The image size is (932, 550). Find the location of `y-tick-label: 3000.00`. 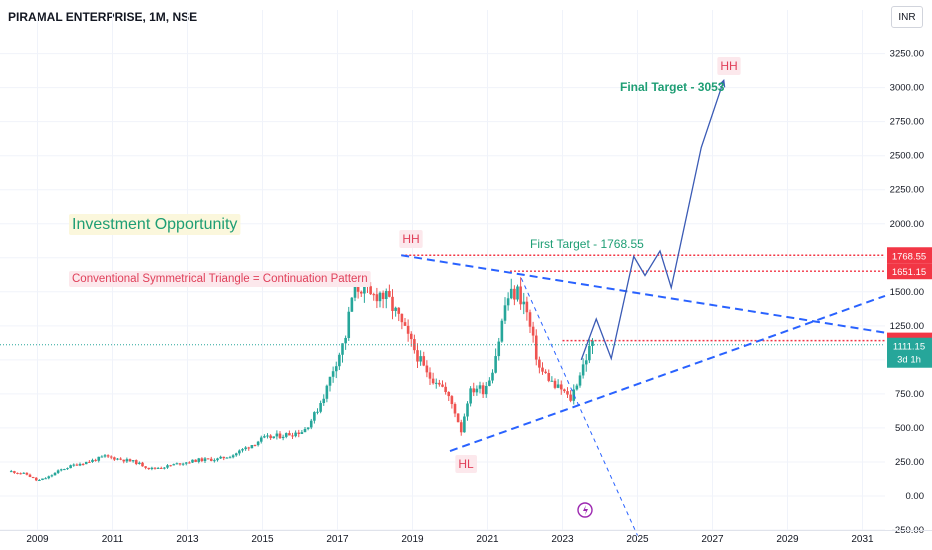

y-tick-label: 3000.00 is located at coordinates (907, 88).